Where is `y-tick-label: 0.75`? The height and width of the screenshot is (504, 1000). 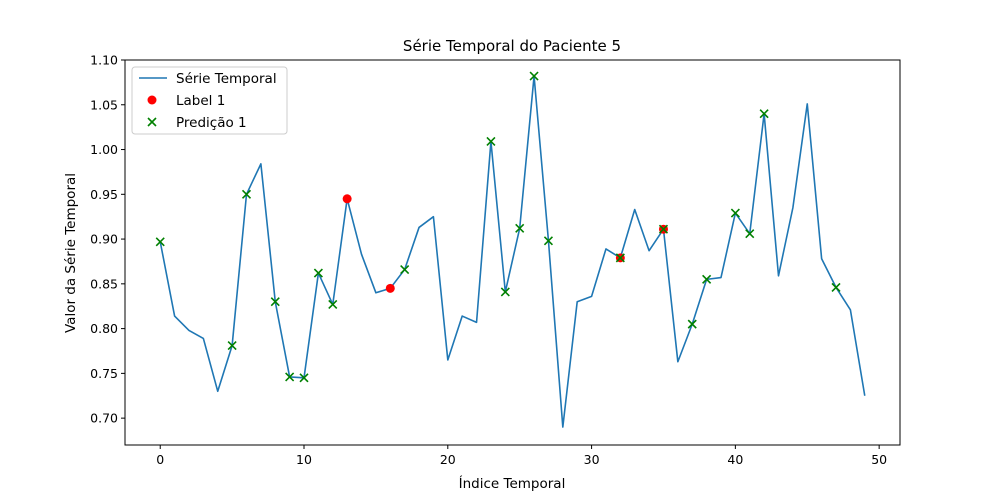
y-tick-label: 0.75 is located at coordinates (104, 373).